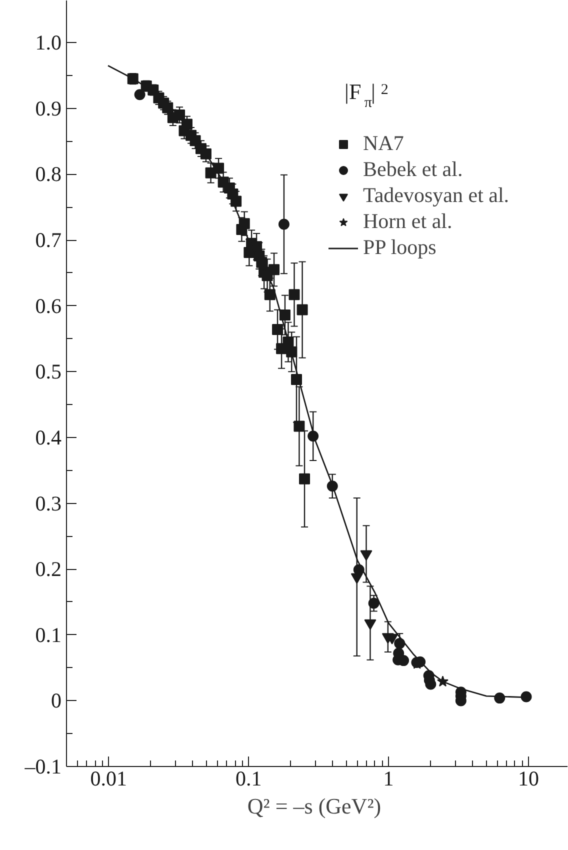 The image size is (568, 850). What do you see at coordinates (48, 503) in the screenshot?
I see `y-tick-label: 0.3` at bounding box center [48, 503].